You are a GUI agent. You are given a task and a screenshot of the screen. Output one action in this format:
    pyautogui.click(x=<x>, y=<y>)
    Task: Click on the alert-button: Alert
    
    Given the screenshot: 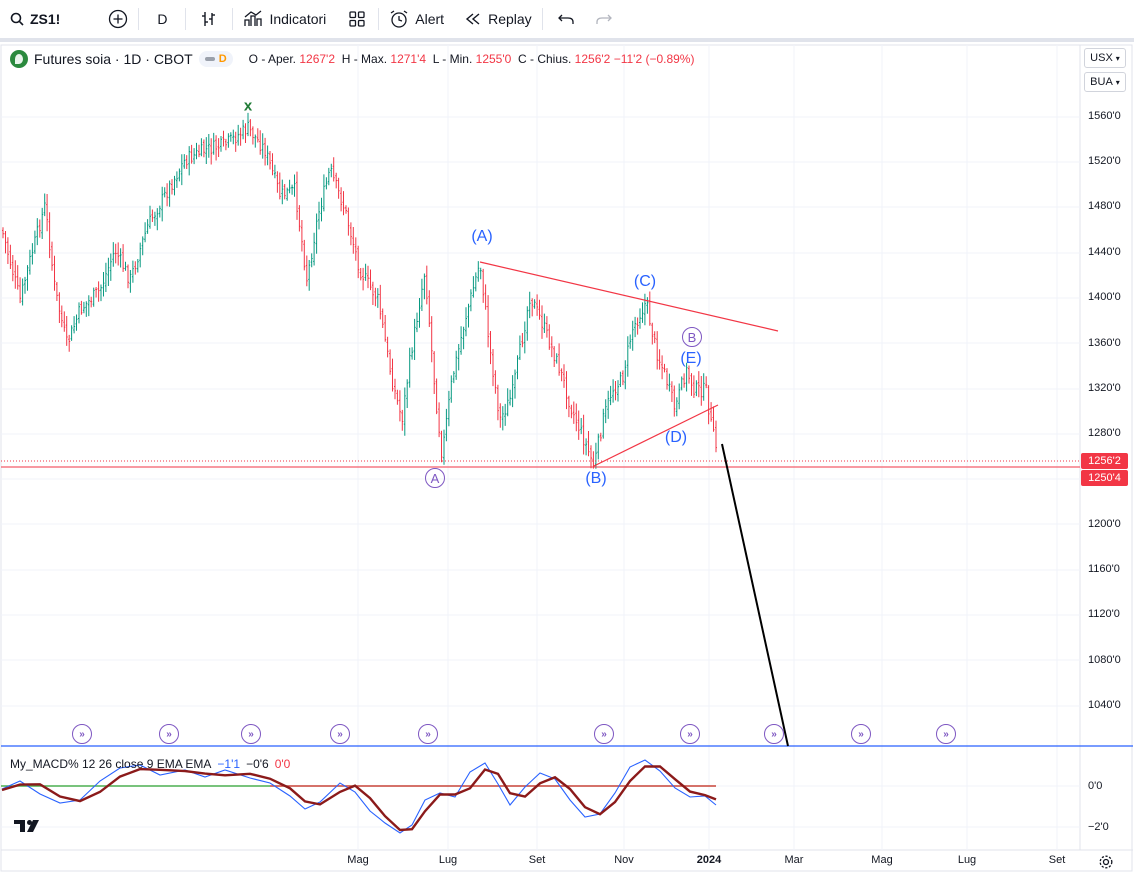 What is the action you would take?
    pyautogui.click(x=416, y=19)
    